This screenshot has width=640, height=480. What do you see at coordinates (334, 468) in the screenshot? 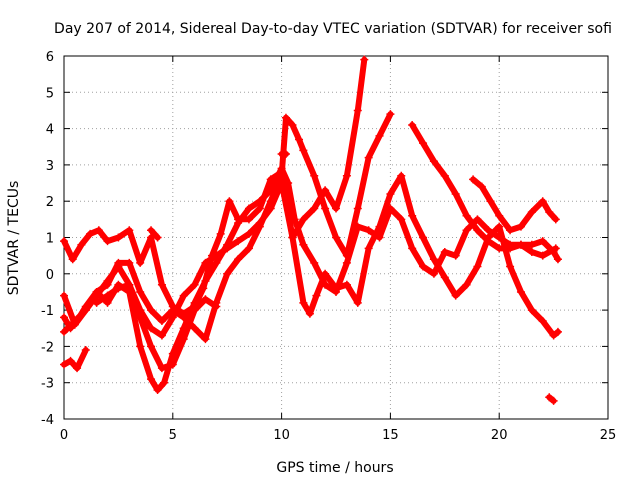
I see `x-axis-label: GPS time / hours` at bounding box center [334, 468].